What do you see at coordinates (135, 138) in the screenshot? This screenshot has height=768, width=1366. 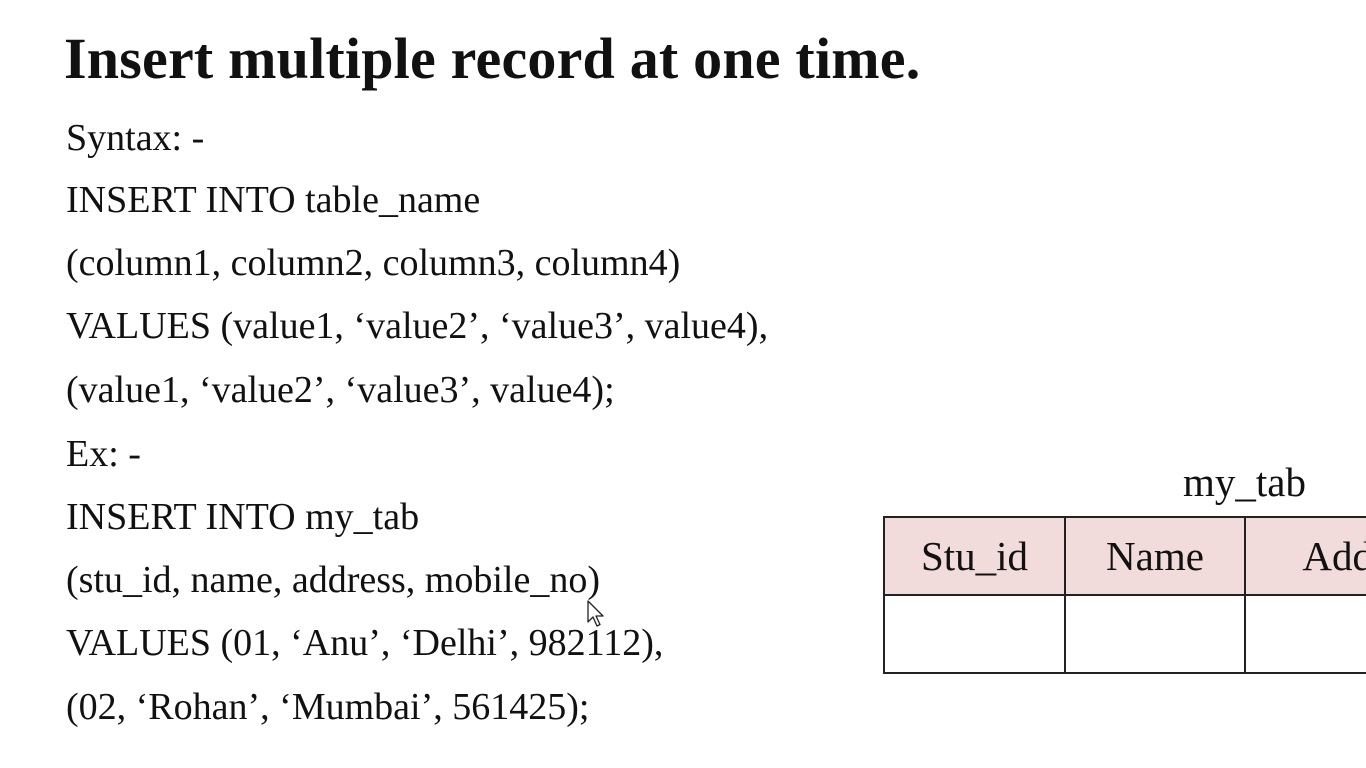 I see `syntax-label: Syntax: -` at bounding box center [135, 138].